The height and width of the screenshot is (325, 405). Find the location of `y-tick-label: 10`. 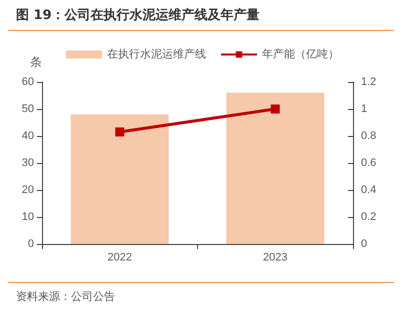

y-tick-label: 10 is located at coordinates (28, 217).